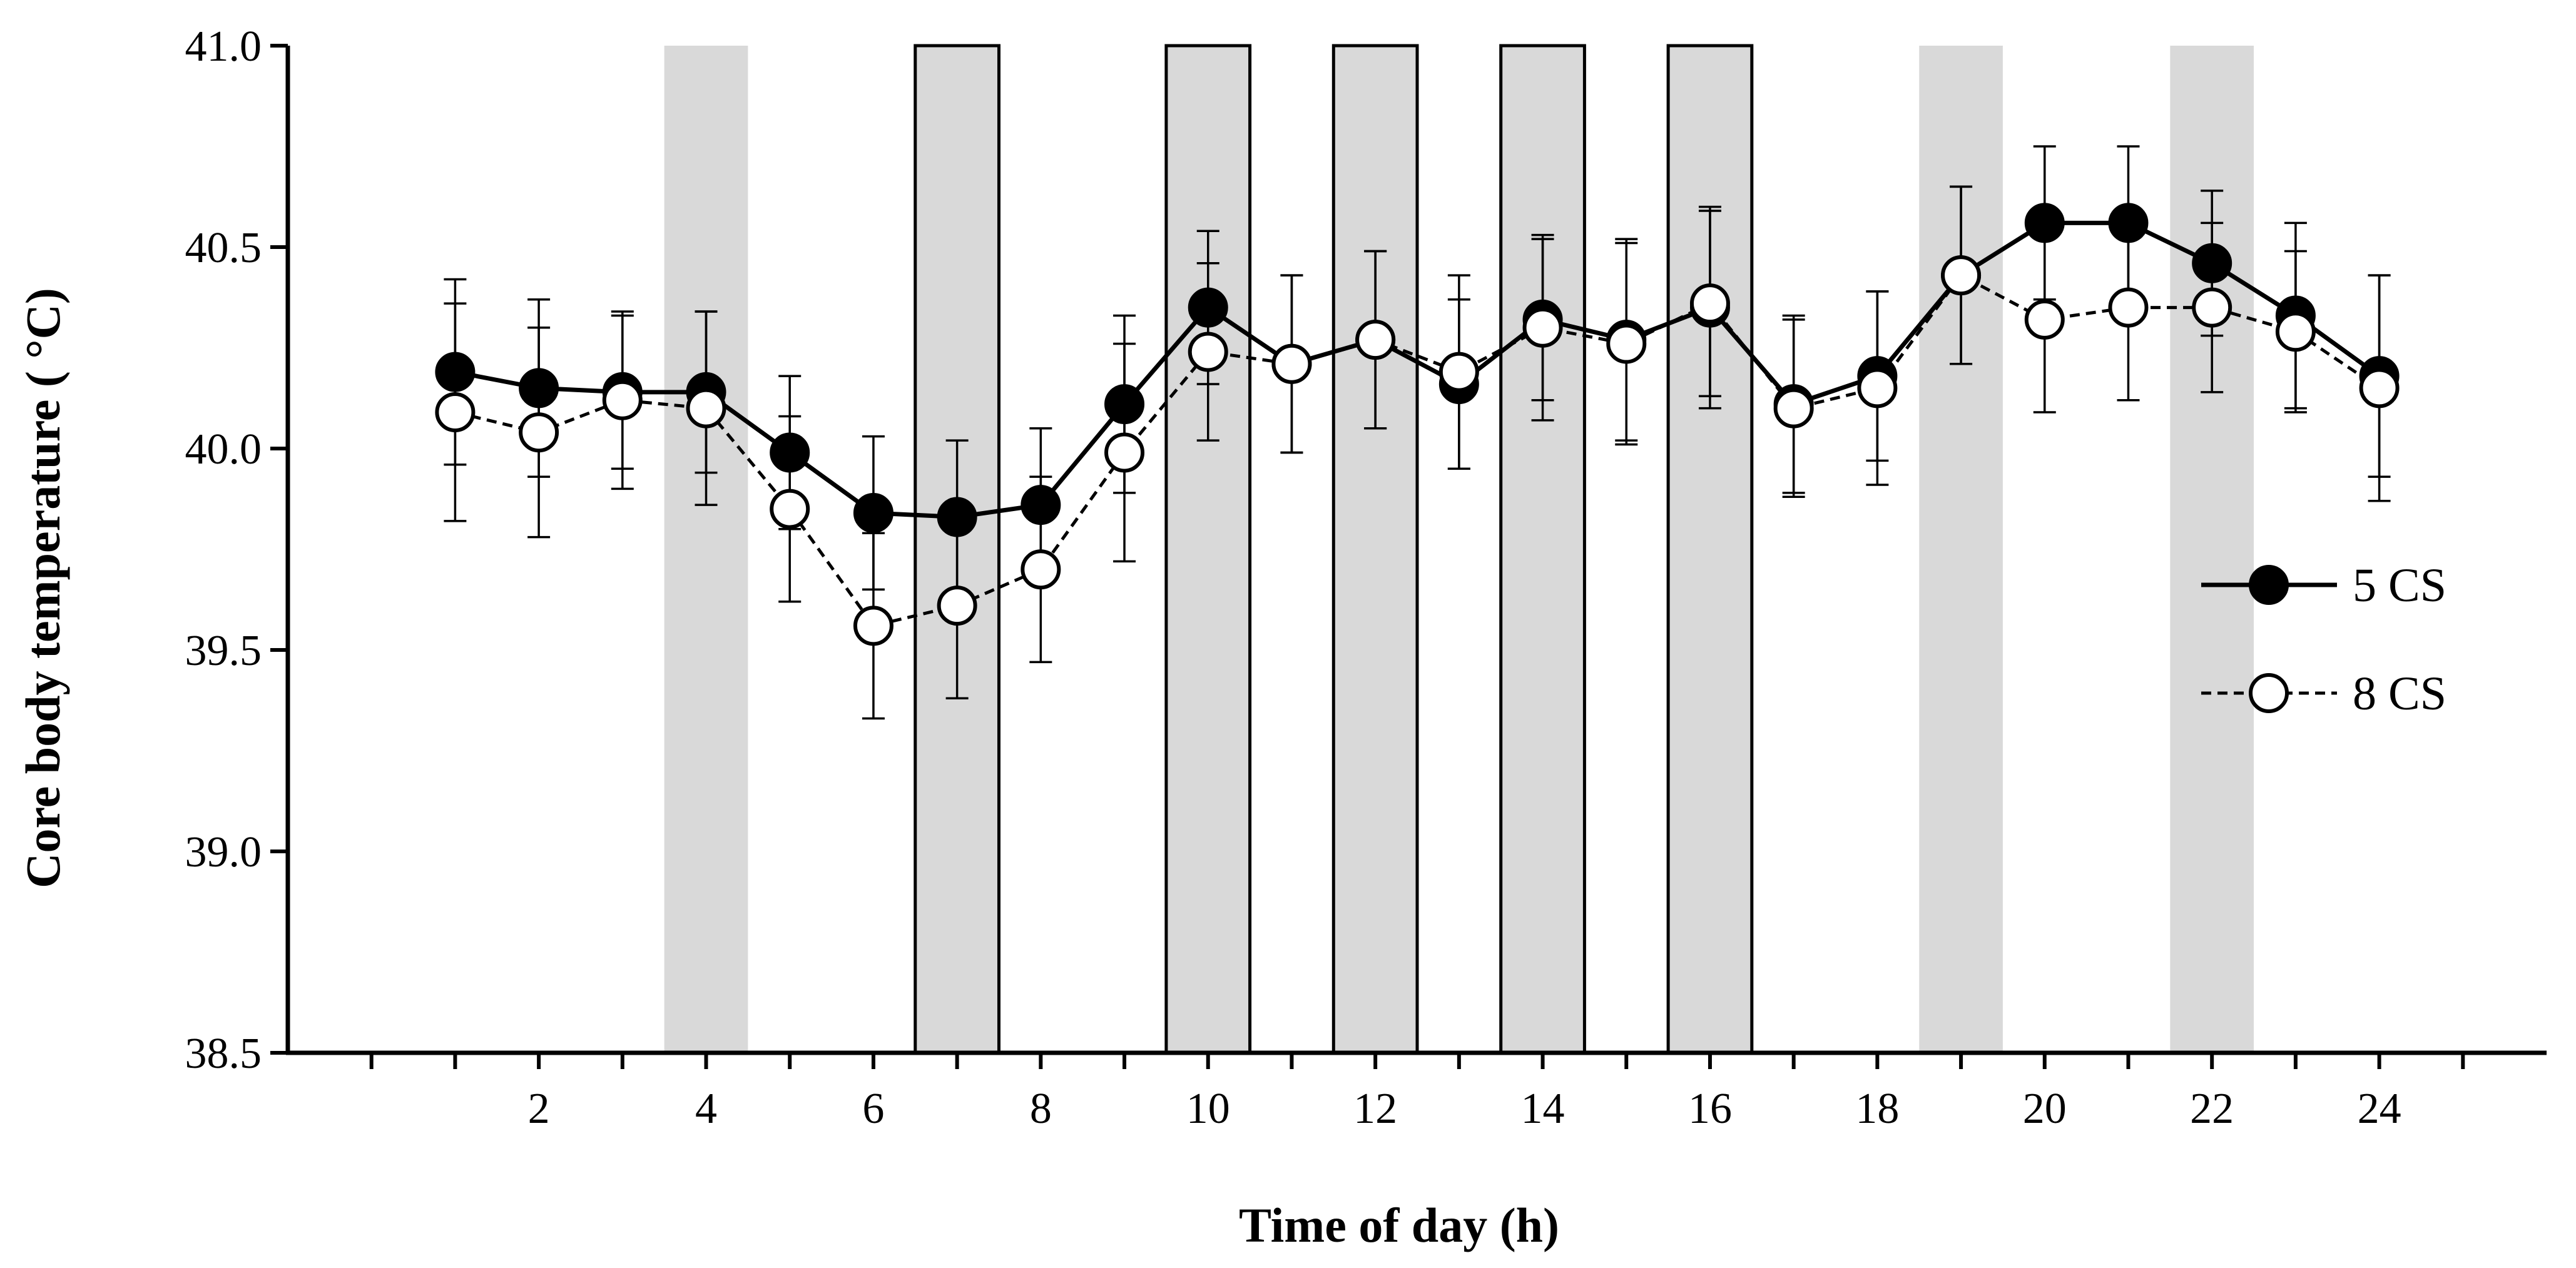  Describe the element at coordinates (224, 852) in the screenshot. I see `y-tick-label: 39.0` at that location.